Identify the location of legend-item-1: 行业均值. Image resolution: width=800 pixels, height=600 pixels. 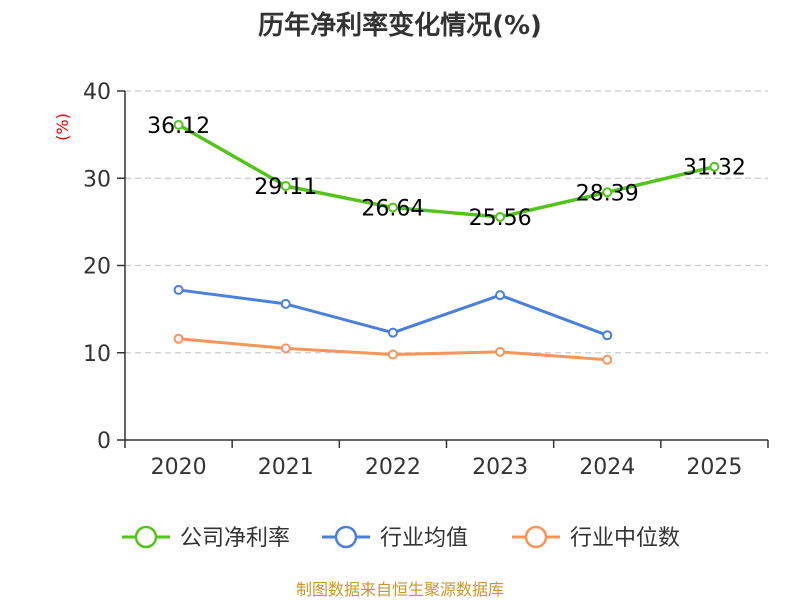
(395, 538).